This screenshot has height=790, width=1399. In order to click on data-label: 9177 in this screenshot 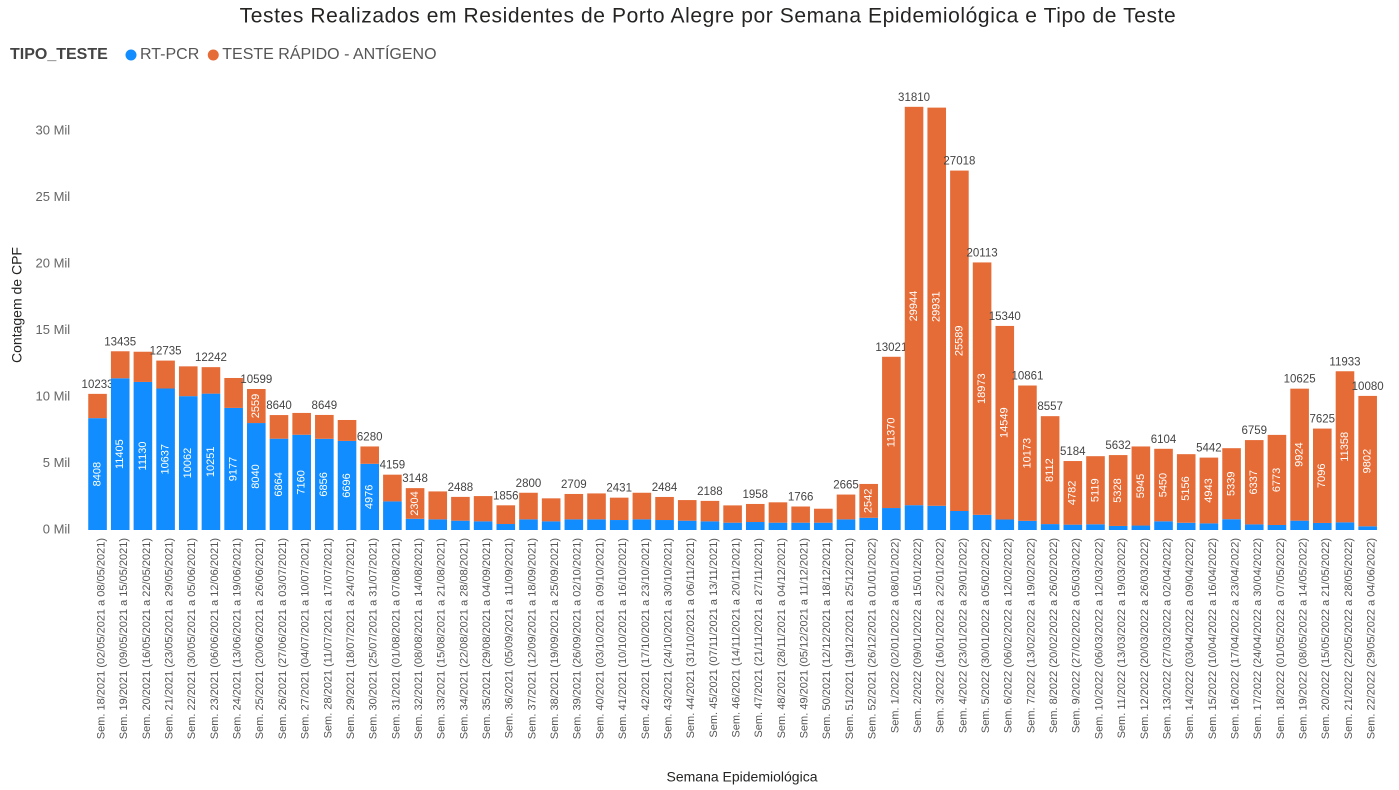, I will do `click(234, 469)`.